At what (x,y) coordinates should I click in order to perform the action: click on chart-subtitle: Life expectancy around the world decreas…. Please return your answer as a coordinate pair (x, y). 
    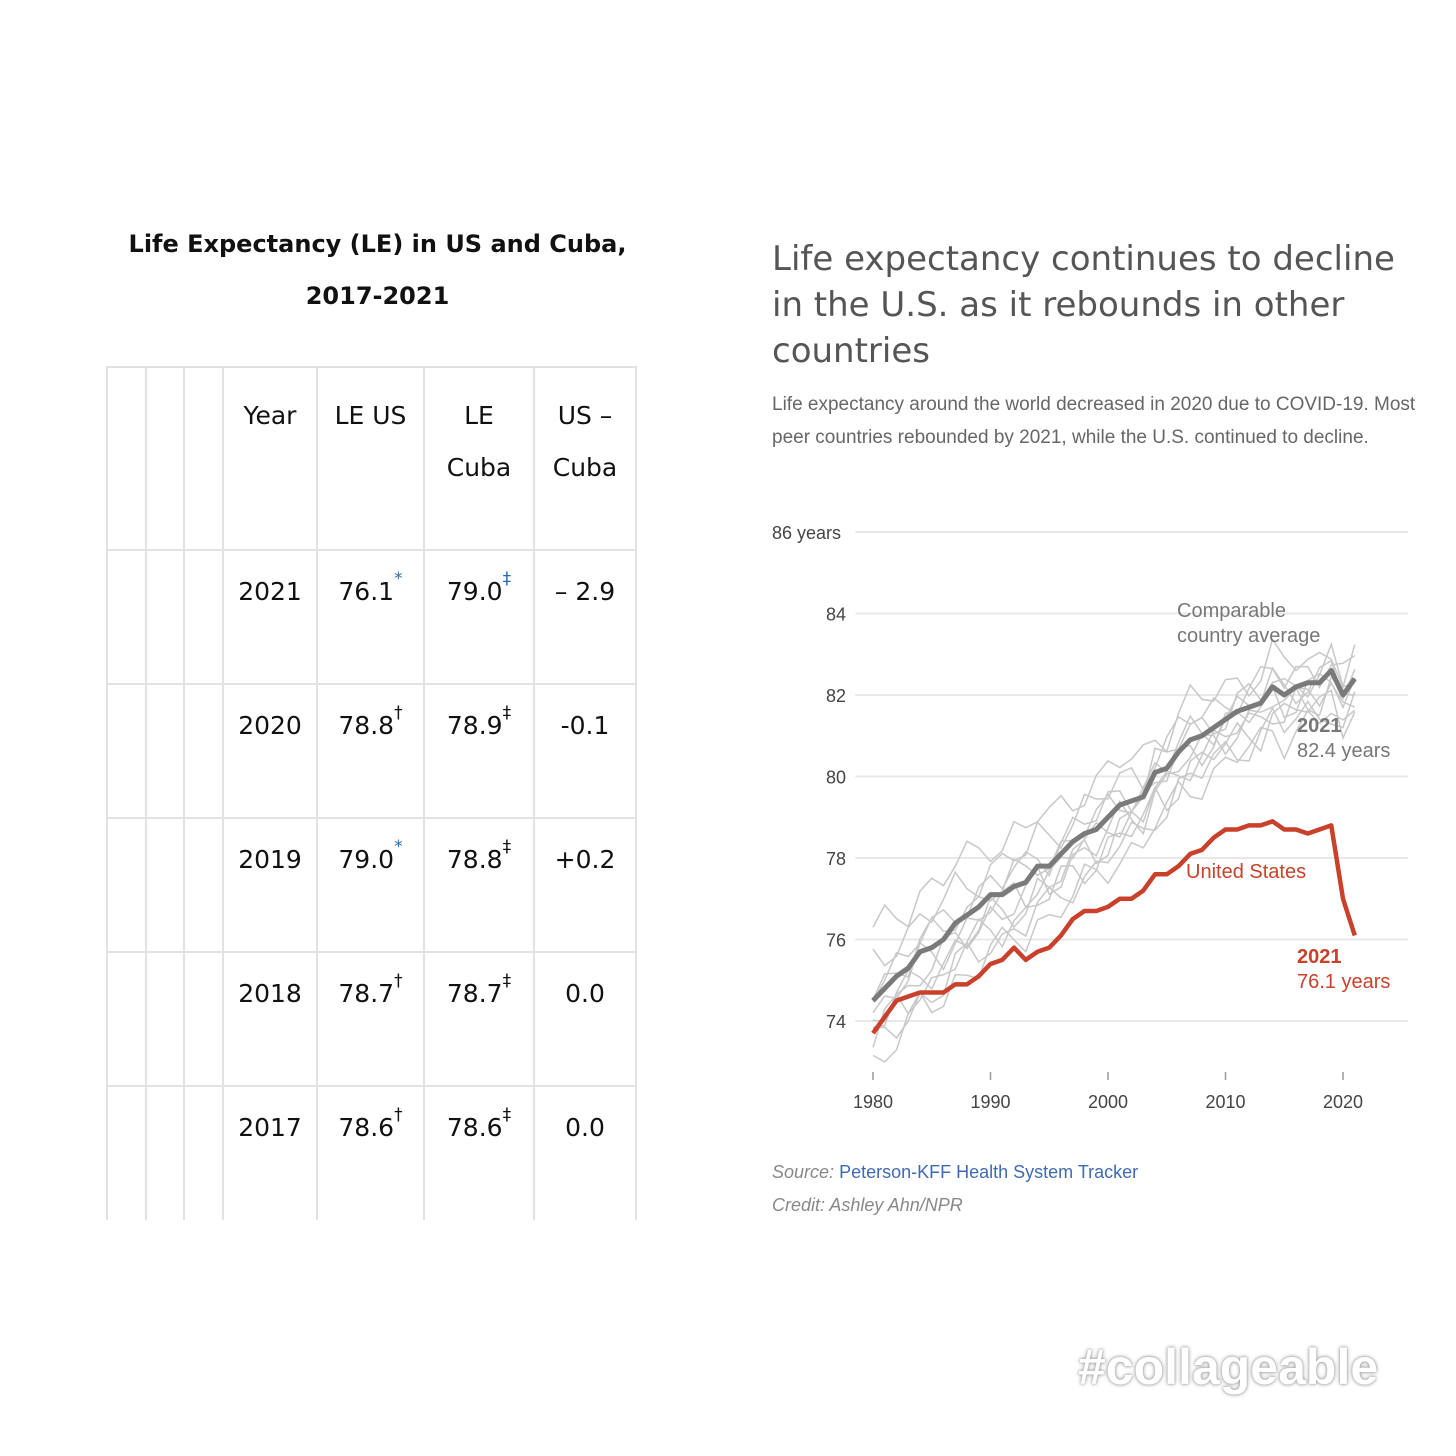
    Looking at the image, I should click on (1094, 421).